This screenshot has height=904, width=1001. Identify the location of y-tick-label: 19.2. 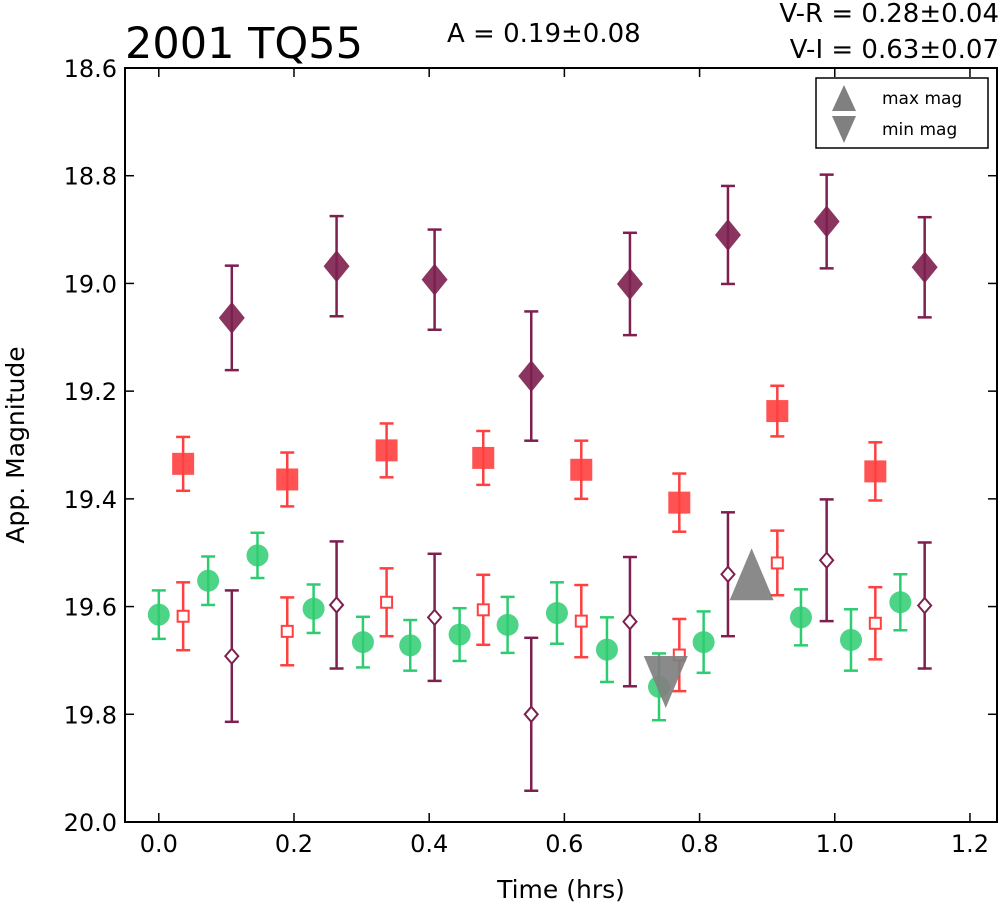
(90, 392).